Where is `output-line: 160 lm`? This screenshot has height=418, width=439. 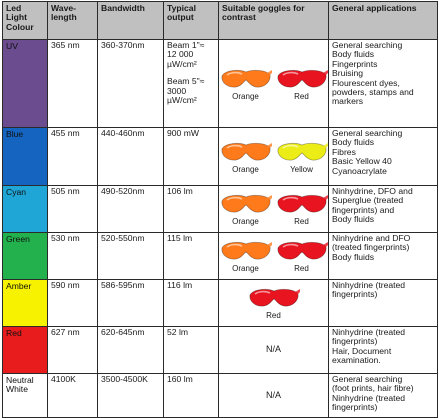 output-line: 160 lm is located at coordinates (180, 379).